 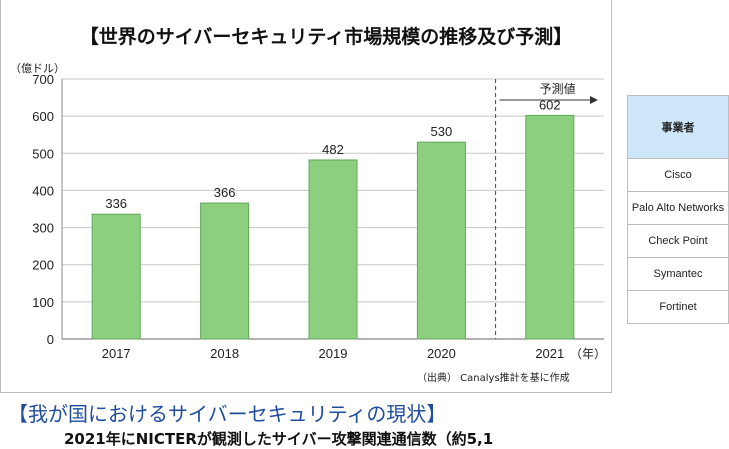 What do you see at coordinates (678, 274) in the screenshot?
I see `vendor-row: Symantec` at bounding box center [678, 274].